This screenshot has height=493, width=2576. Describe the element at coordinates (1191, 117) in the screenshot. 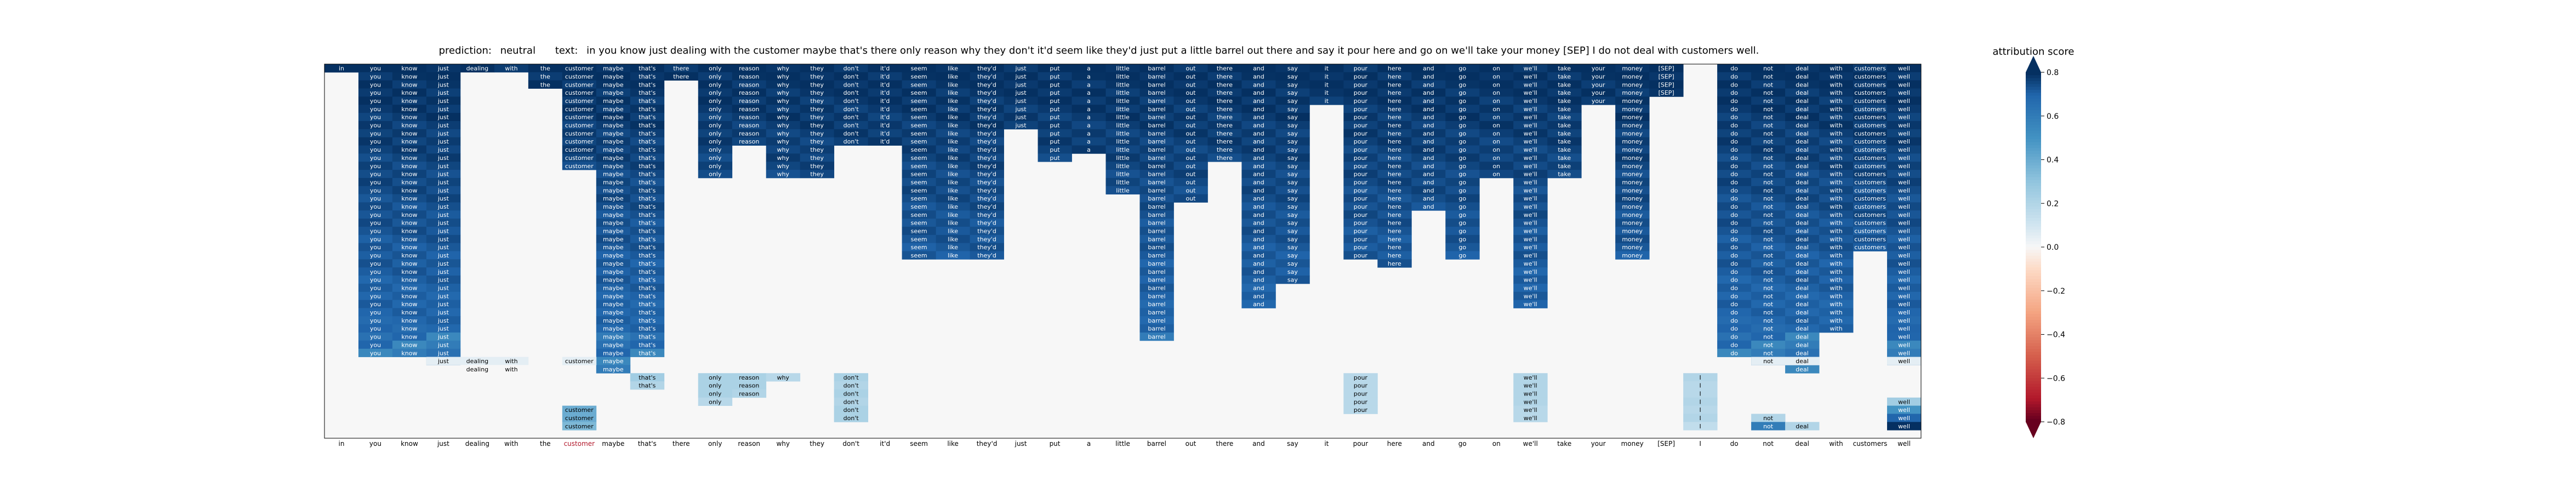

I see `heatmap-cell-label: out` at that location.